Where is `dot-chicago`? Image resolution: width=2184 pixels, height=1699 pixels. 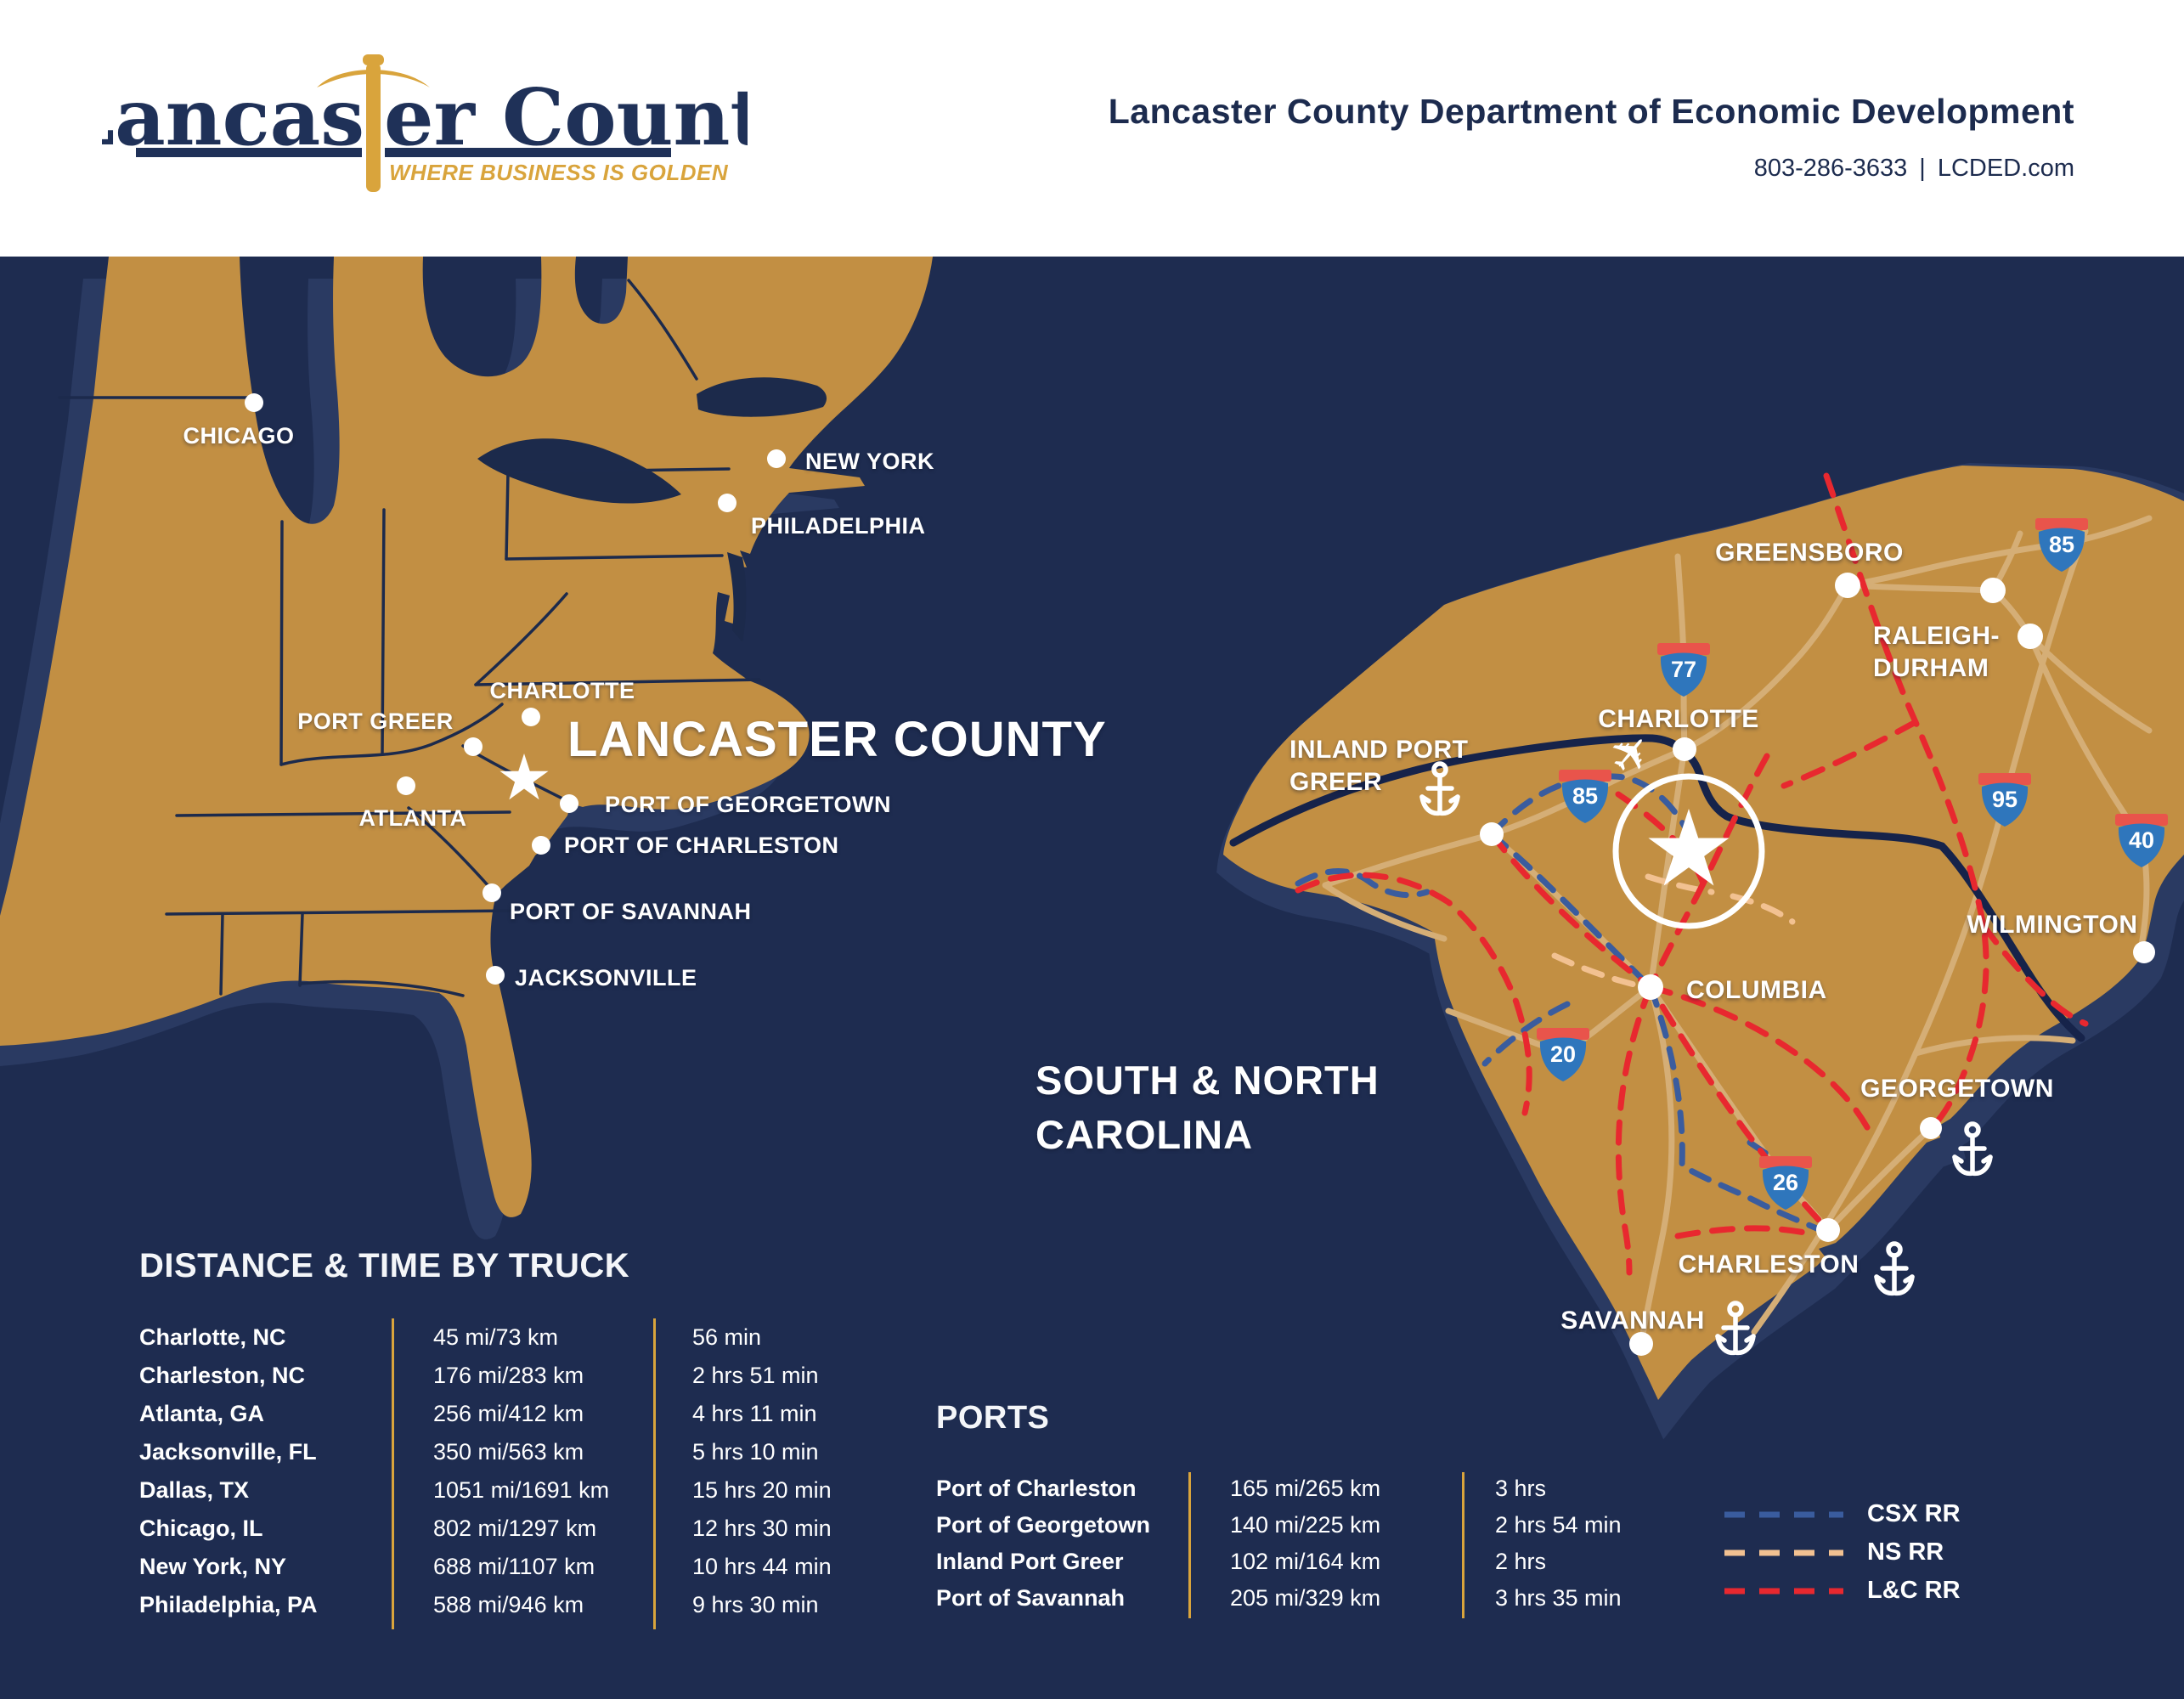
dot-chicago is located at coordinates (254, 402).